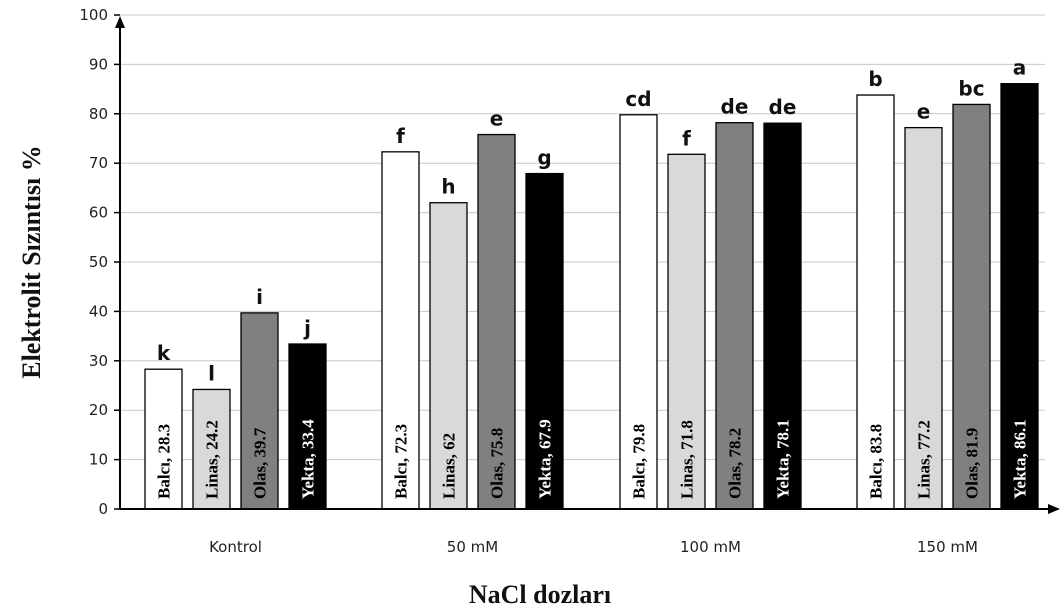 The height and width of the screenshot is (614, 1060). What do you see at coordinates (472, 547) in the screenshot?
I see `x-category-label: 50 mM` at bounding box center [472, 547].